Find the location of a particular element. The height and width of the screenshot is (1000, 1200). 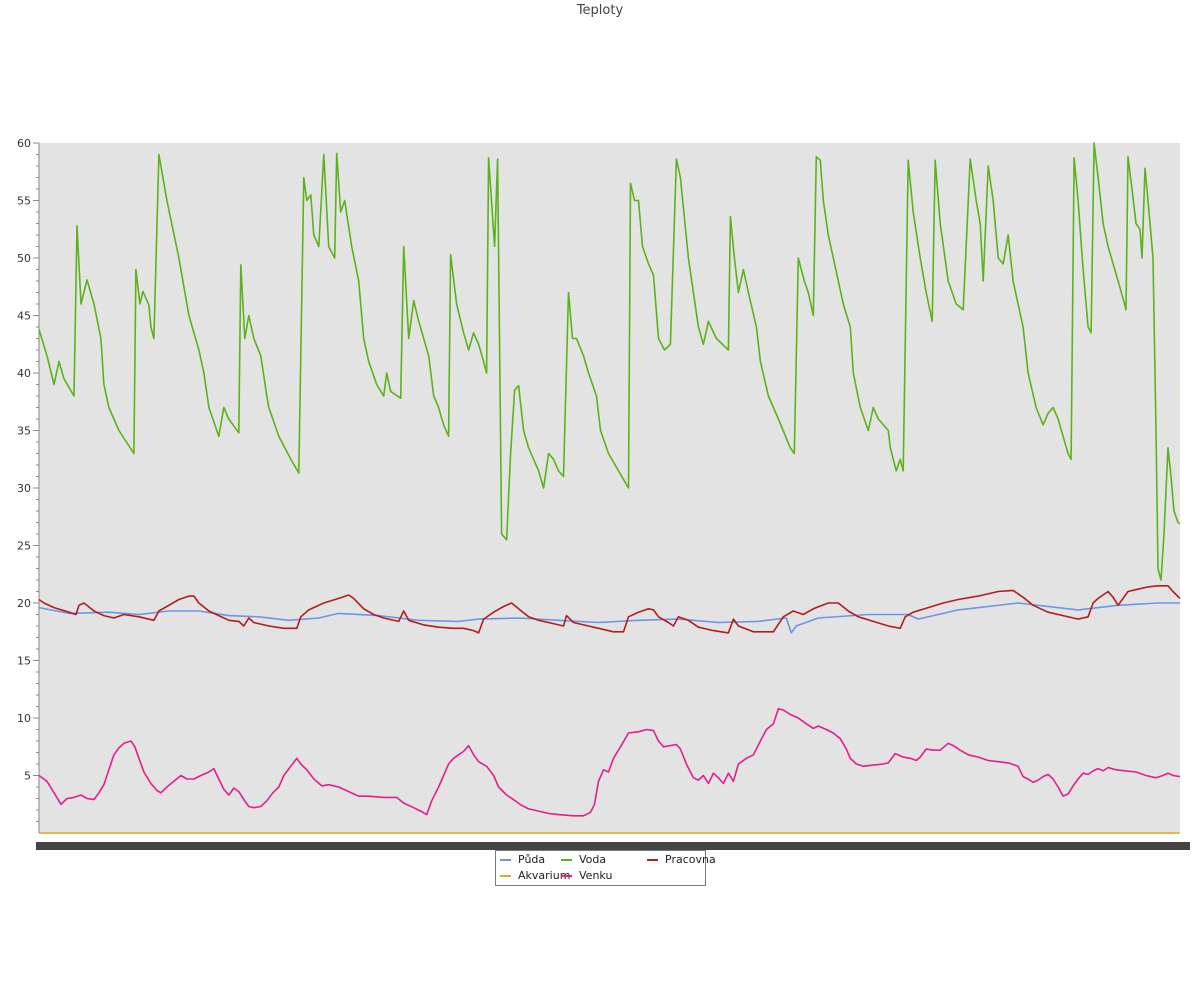

y-tick-label: 15 is located at coordinates (24, 661).